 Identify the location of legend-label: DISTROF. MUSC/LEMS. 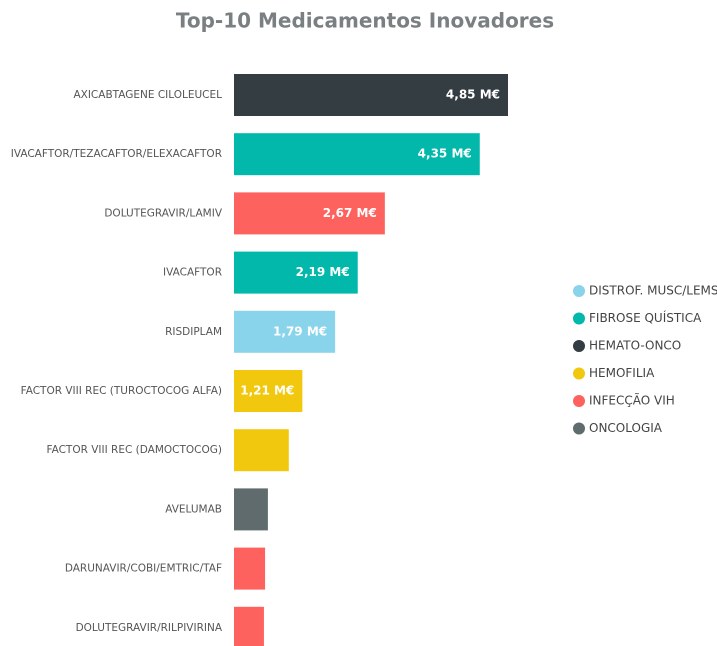
(653, 291).